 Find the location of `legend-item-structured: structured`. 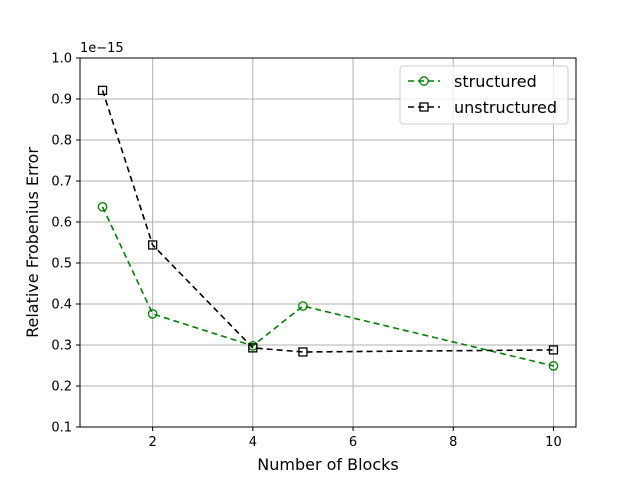

legend-item-structured: structured is located at coordinates (472, 81).